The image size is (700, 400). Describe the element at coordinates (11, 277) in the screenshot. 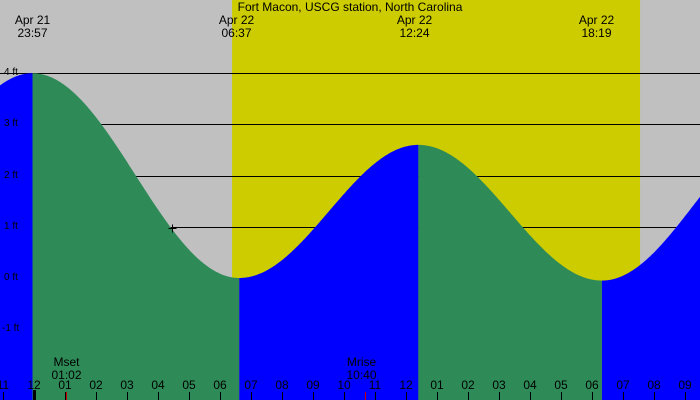

I see `y-tick-label: 0 ft` at that location.